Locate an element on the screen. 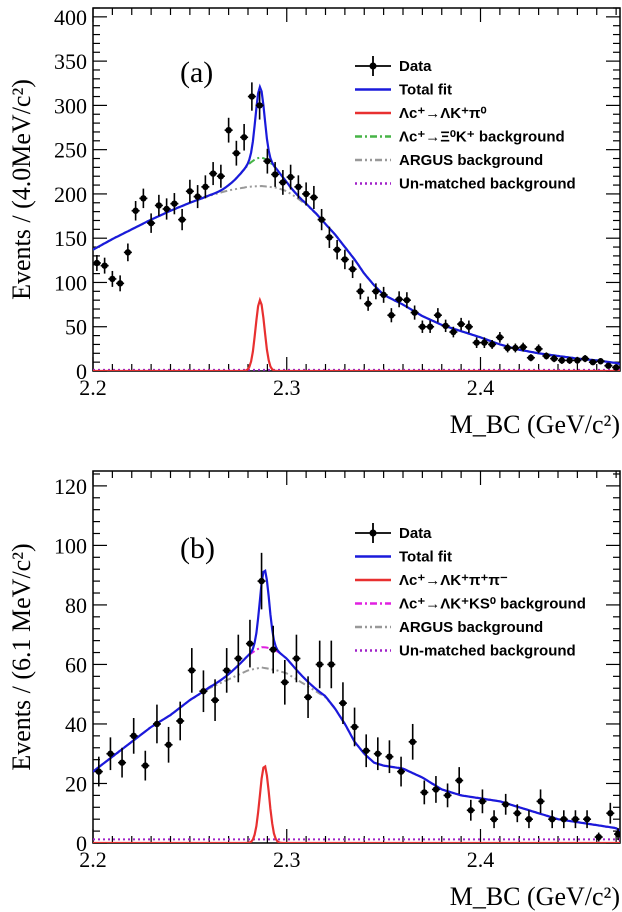 This screenshot has width=622, height=912. x-axis-label: M_BC (GeV/c²) is located at coordinates (535, 424).